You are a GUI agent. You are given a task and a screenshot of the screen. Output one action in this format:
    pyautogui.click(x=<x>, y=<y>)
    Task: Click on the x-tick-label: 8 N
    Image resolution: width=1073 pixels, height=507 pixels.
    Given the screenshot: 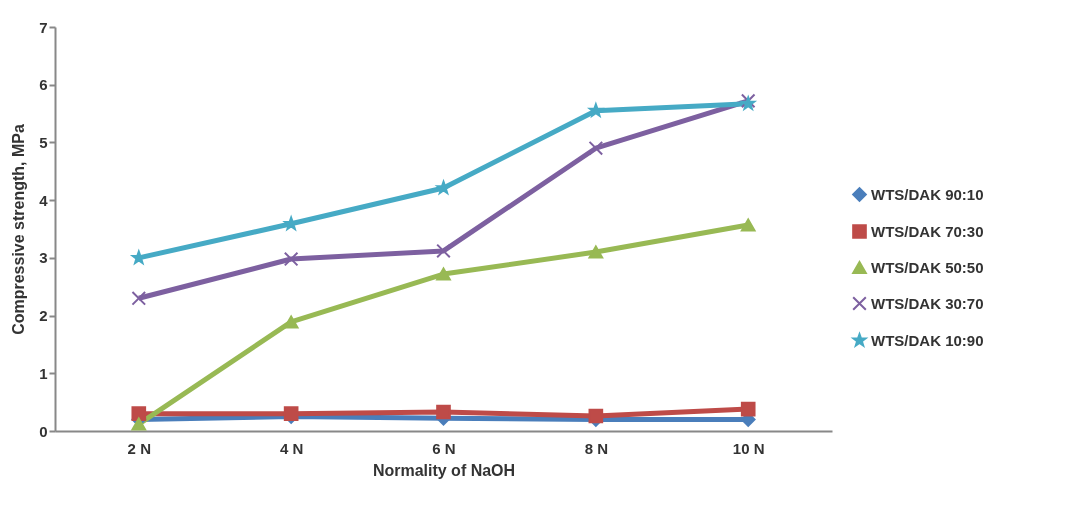 What is the action you would take?
    pyautogui.click(x=596, y=448)
    